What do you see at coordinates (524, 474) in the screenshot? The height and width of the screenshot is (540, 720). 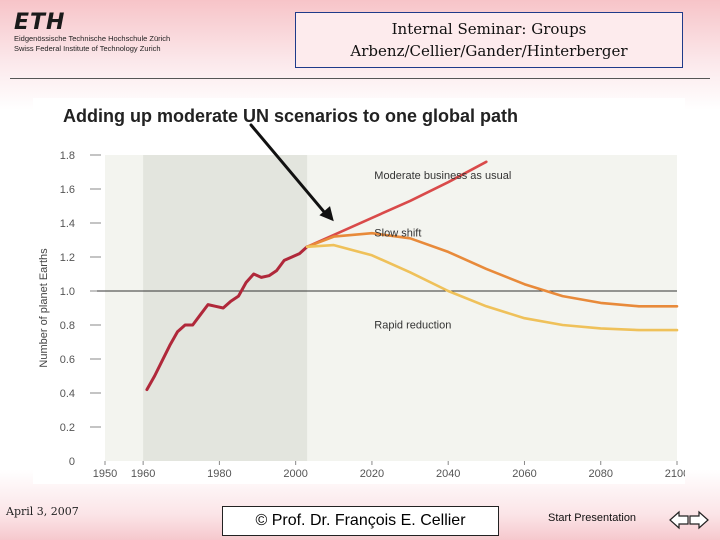 I see `x-tick-label: 2060` at bounding box center [524, 474].